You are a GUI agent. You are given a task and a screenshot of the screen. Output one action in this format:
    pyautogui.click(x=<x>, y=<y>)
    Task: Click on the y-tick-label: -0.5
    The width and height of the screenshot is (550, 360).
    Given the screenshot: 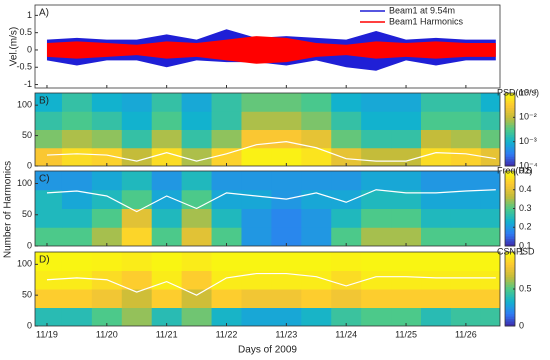 What is the action you would take?
    pyautogui.click(x=24, y=67)
    